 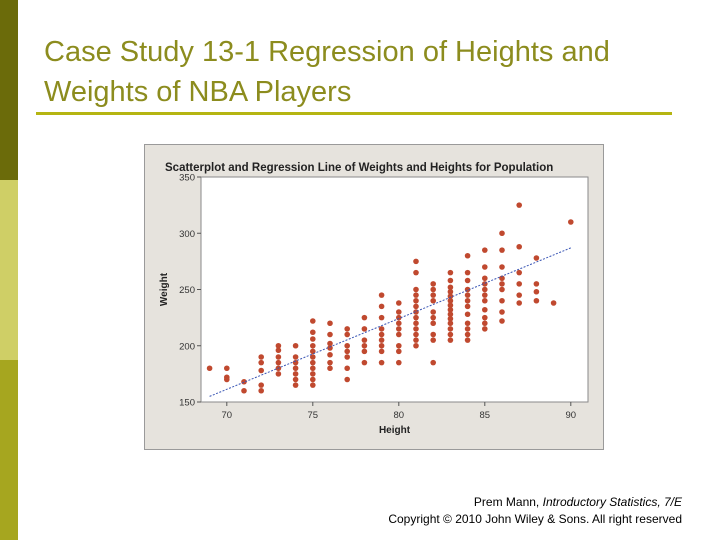 I want to click on x-tick-label: 80, so click(x=399, y=415).